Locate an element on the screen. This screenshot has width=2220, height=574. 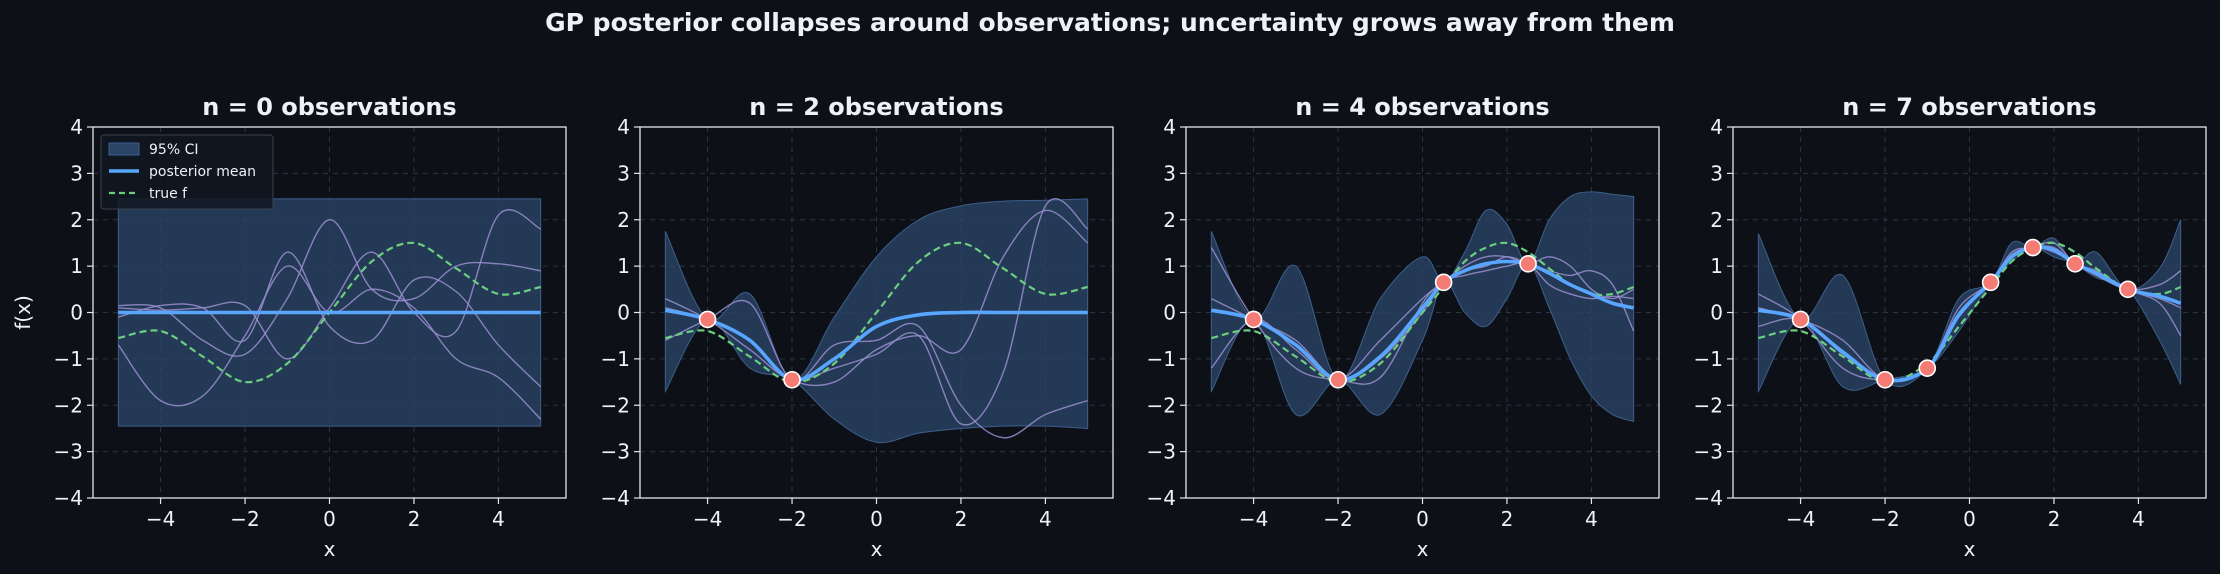
legend-label: posterior mean is located at coordinates (202, 172).